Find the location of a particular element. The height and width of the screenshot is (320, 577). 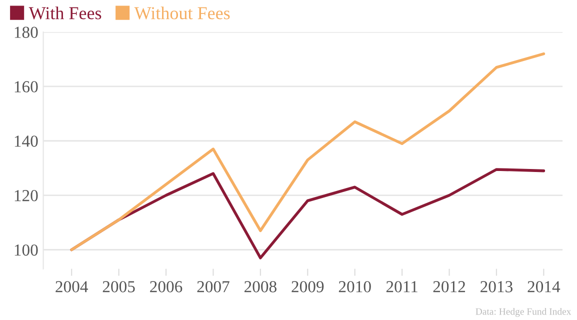

x-tick-label: 2008 is located at coordinates (260, 286).